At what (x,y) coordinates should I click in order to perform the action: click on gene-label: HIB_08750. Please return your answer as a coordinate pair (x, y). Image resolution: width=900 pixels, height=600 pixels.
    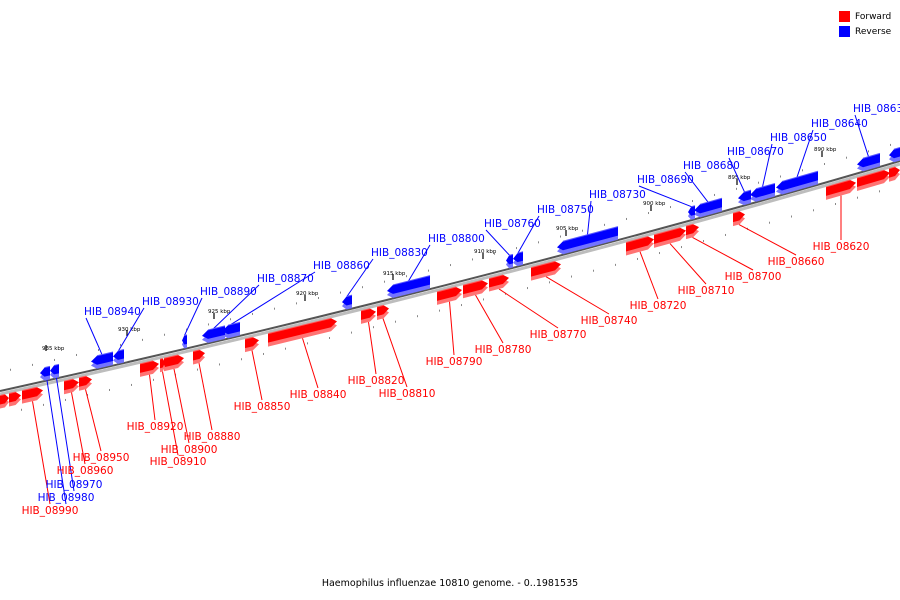
    Looking at the image, I should click on (565, 210).